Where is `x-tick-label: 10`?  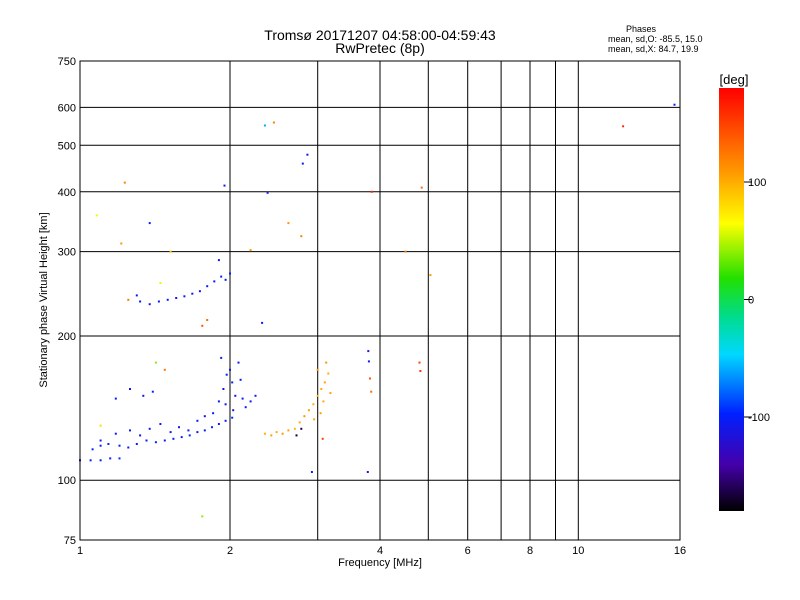
x-tick-label: 10 is located at coordinates (578, 551).